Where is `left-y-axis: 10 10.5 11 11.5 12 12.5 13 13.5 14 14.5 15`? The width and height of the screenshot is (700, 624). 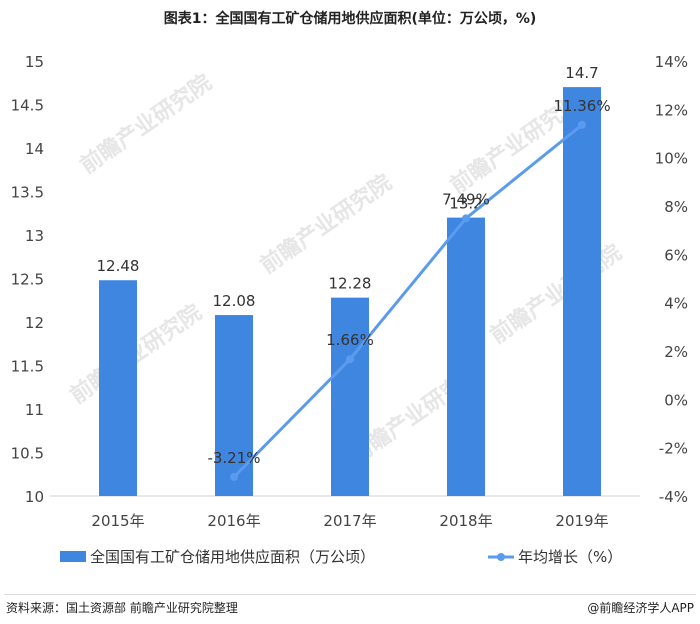
left-y-axis: 10 10.5 11 11.5 12 12.5 13 13.5 14 14.5 15 is located at coordinates (27, 279).